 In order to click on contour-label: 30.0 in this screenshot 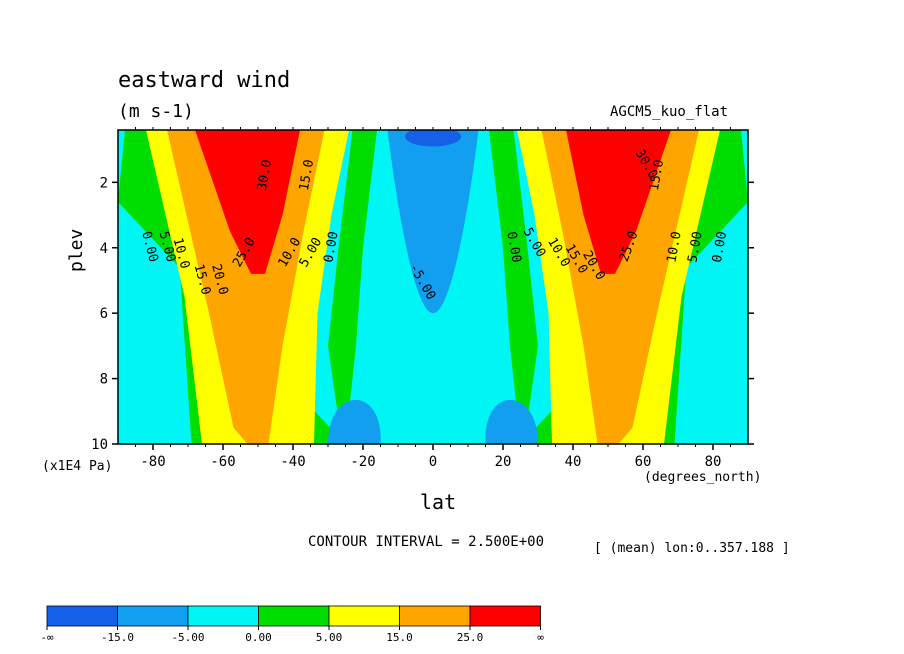, I will do `click(265, 174)`.